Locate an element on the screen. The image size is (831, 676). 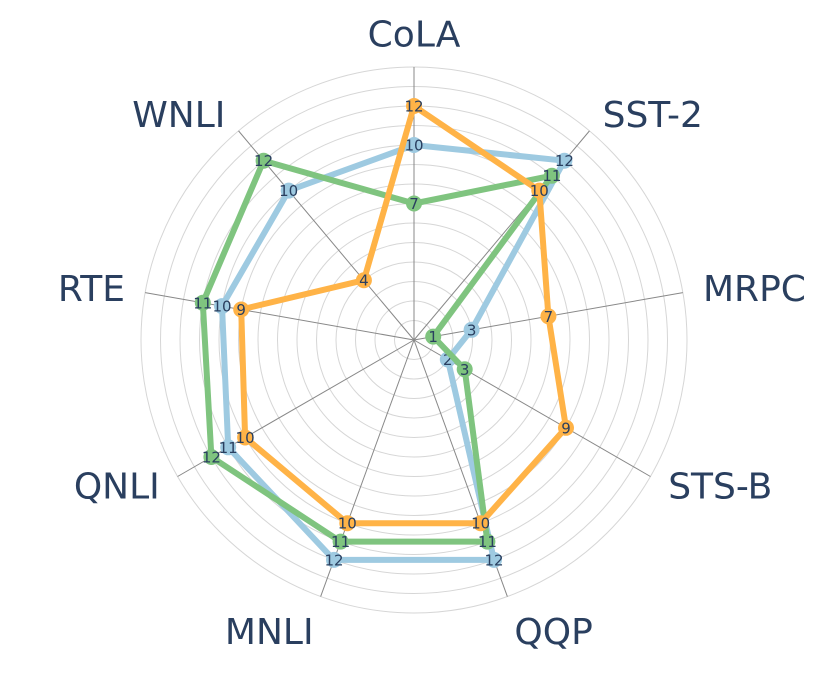
data-label-sst-2: 11 is located at coordinates (551, 176).